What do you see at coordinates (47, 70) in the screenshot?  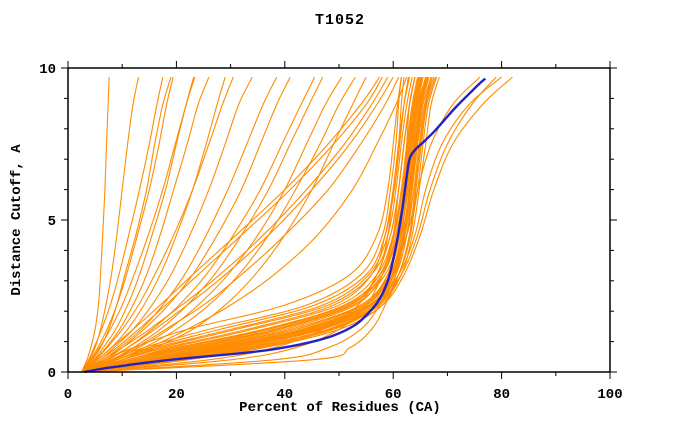 I see `y-tick-label: 10` at bounding box center [47, 70].